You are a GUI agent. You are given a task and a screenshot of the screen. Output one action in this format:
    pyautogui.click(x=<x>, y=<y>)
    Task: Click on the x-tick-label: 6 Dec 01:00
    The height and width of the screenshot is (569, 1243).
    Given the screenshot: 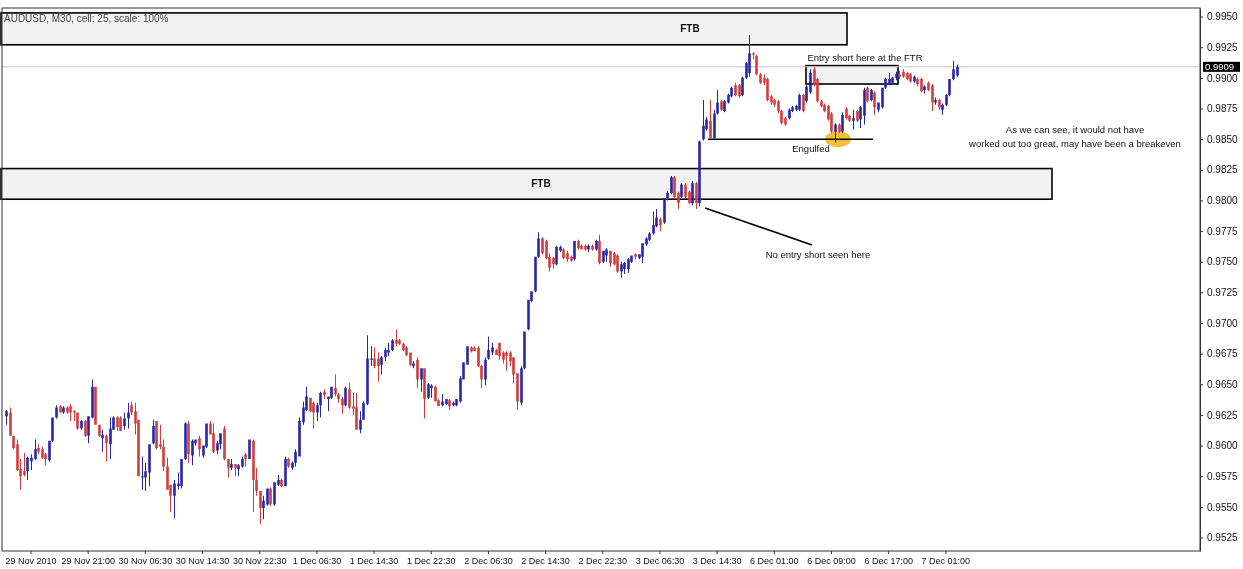 What is the action you would take?
    pyautogui.click(x=774, y=561)
    